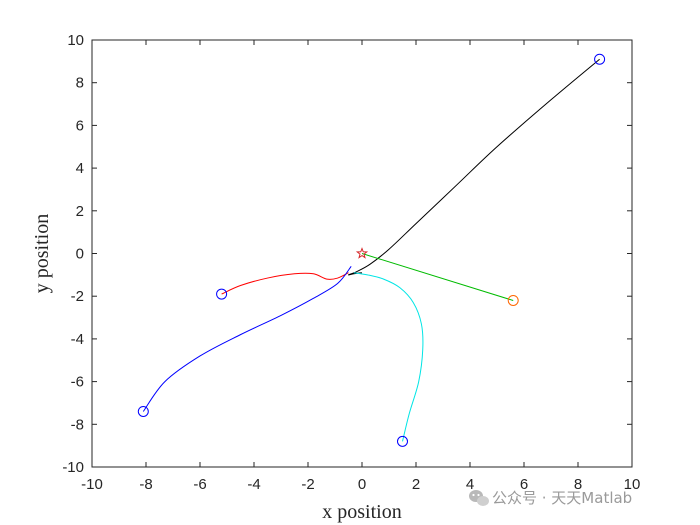  Describe the element at coordinates (42, 253) in the screenshot. I see `y-axis-label: y position` at that location.